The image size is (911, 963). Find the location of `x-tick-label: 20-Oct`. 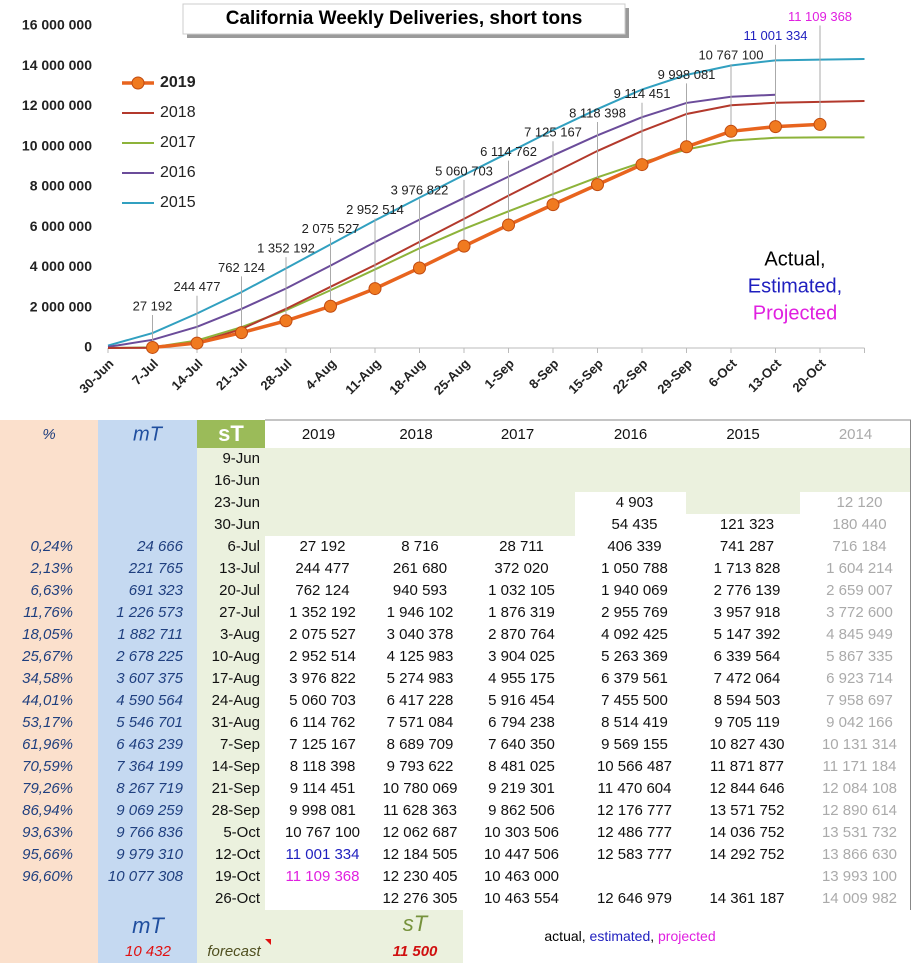

x-tick-label: 20-Oct is located at coordinates (809, 375).